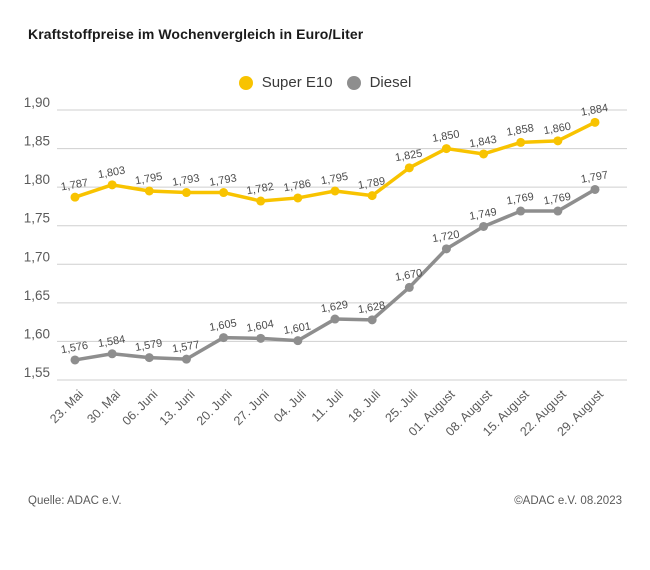 Image resolution: width=650 pixels, height=570 pixels. Describe the element at coordinates (445, 136) in the screenshot. I see `data-point-label: 1,850` at that location.